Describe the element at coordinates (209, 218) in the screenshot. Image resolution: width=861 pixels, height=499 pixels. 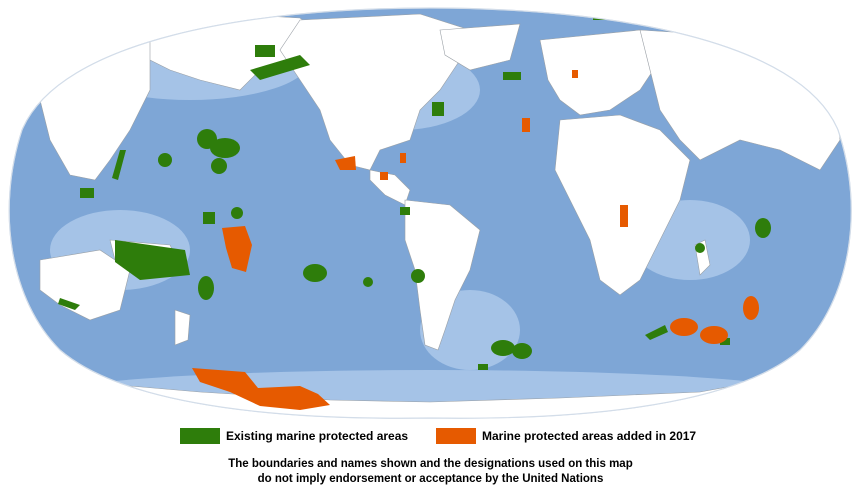
I see `mpa-wake` at that location.